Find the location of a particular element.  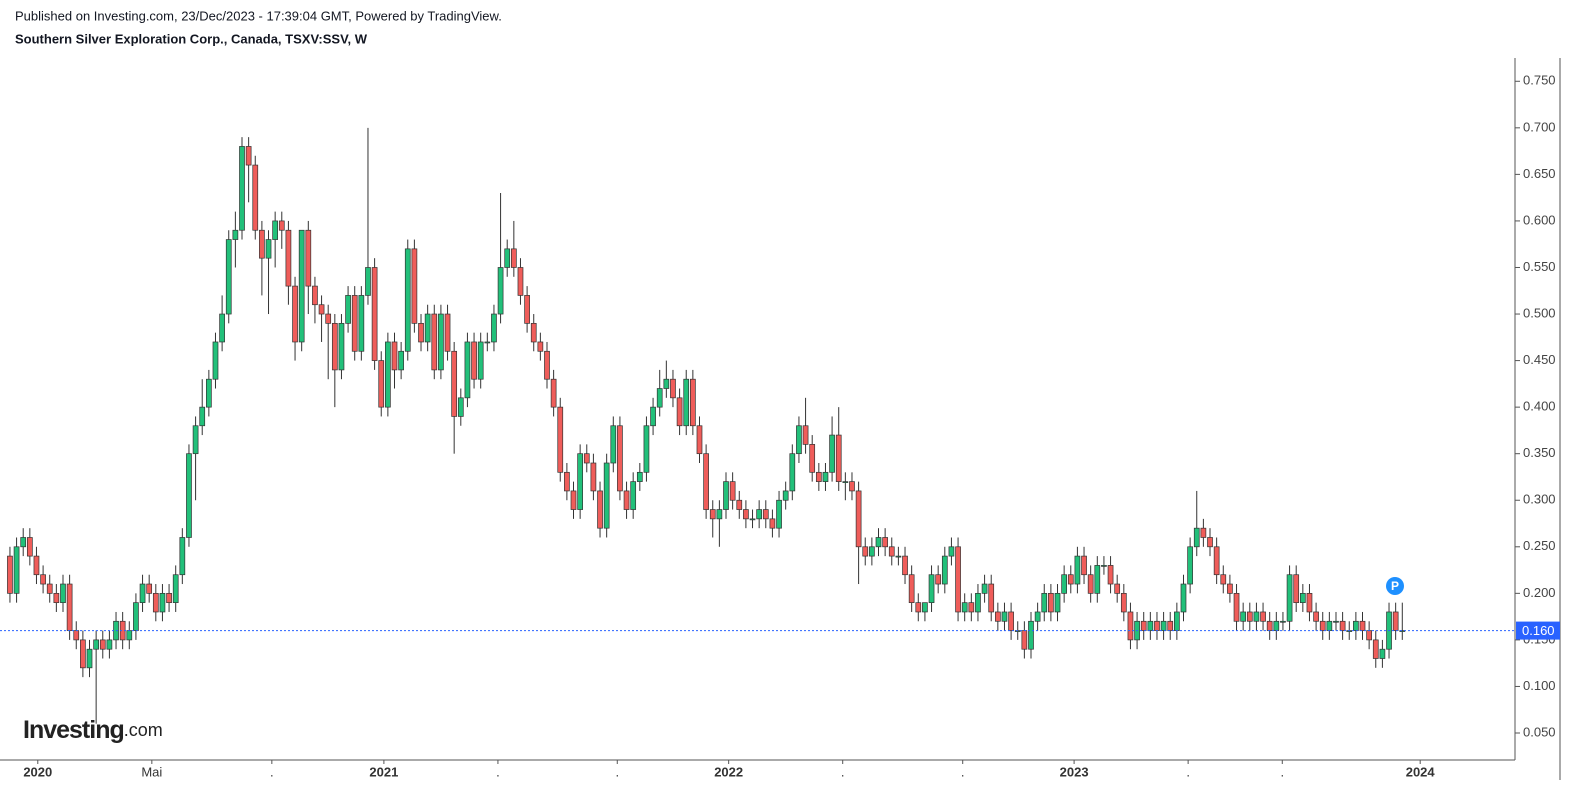

last-price-label: 0.160 is located at coordinates (1538, 630).